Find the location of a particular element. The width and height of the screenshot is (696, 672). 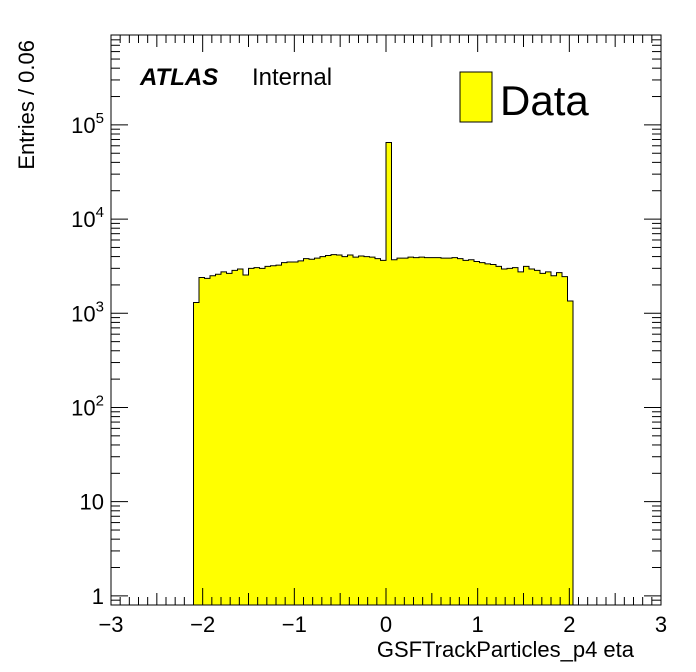

legend-label-data: Data is located at coordinates (544, 100).